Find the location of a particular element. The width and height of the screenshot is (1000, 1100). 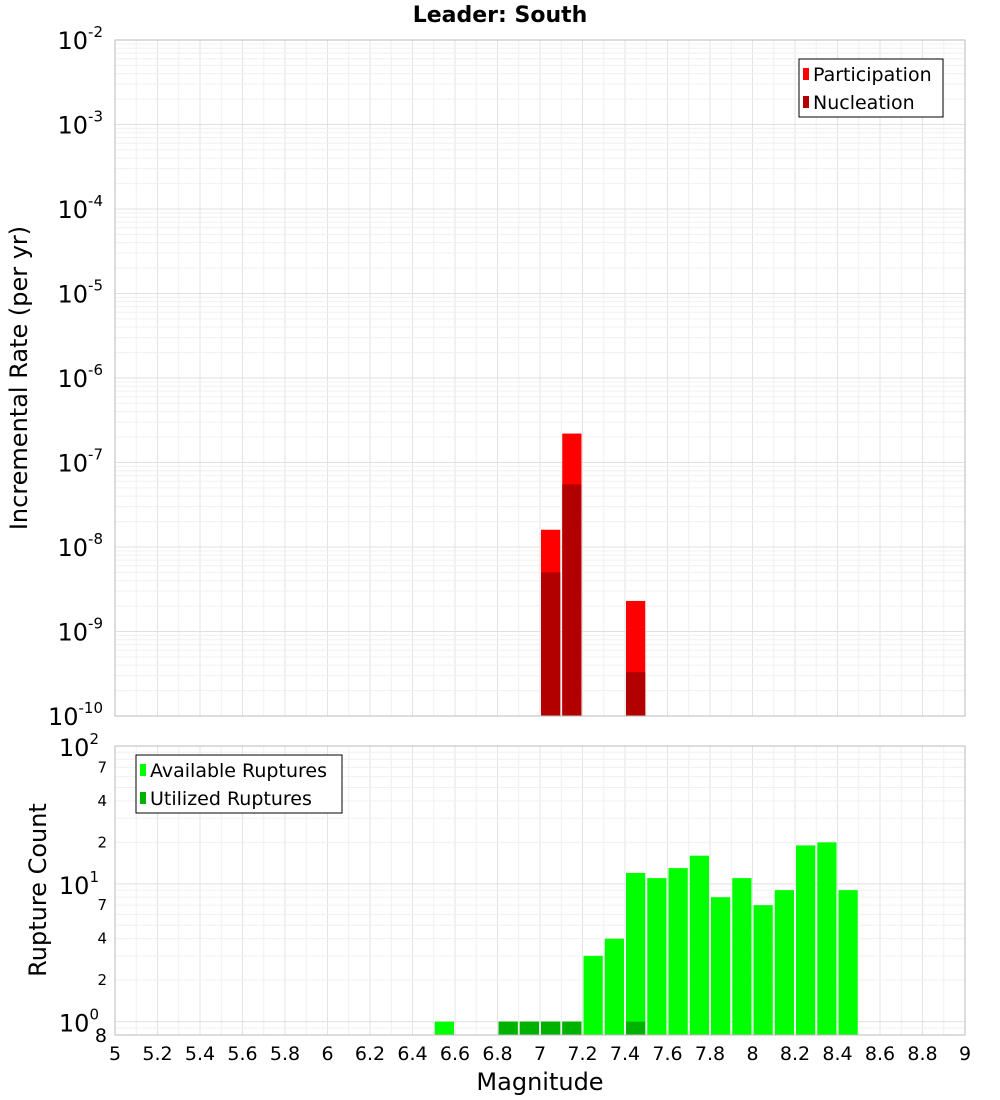

rate-y-tick-label: 10⁻² is located at coordinates (80, 39).